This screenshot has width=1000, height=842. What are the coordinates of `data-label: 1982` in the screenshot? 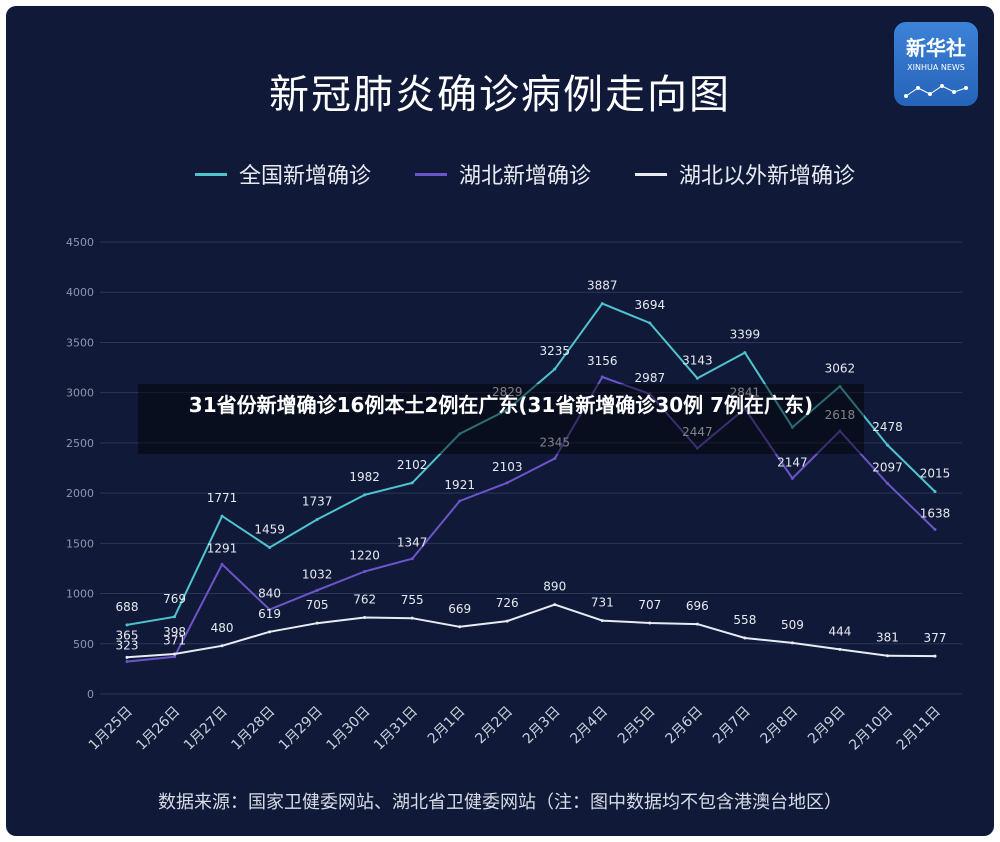 It's located at (364, 477).